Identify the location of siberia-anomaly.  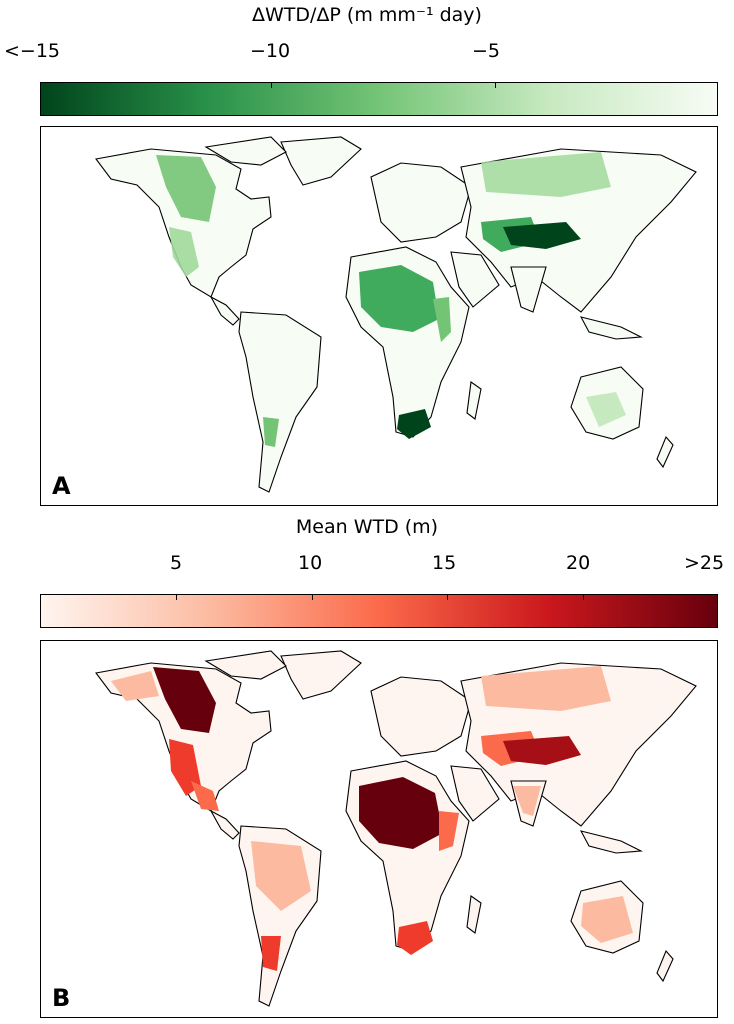
(546, 174).